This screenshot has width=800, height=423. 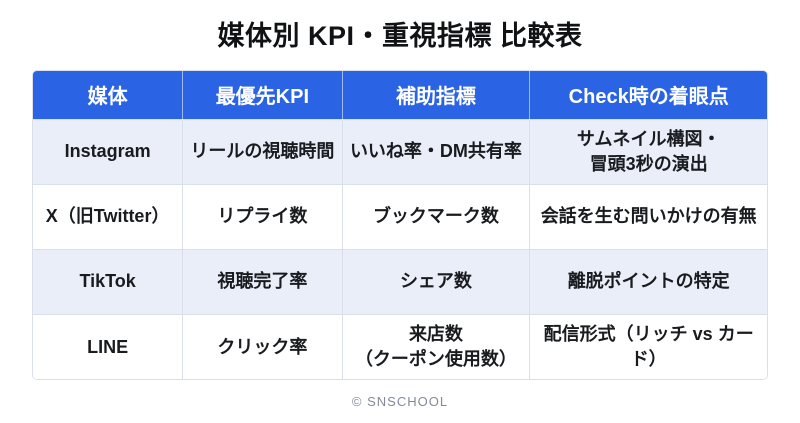 I want to click on table-row: X（旧Twitter） リプライ数 ブックマーク数 会話を生む問いかけの有無, so click(x=400, y=216).